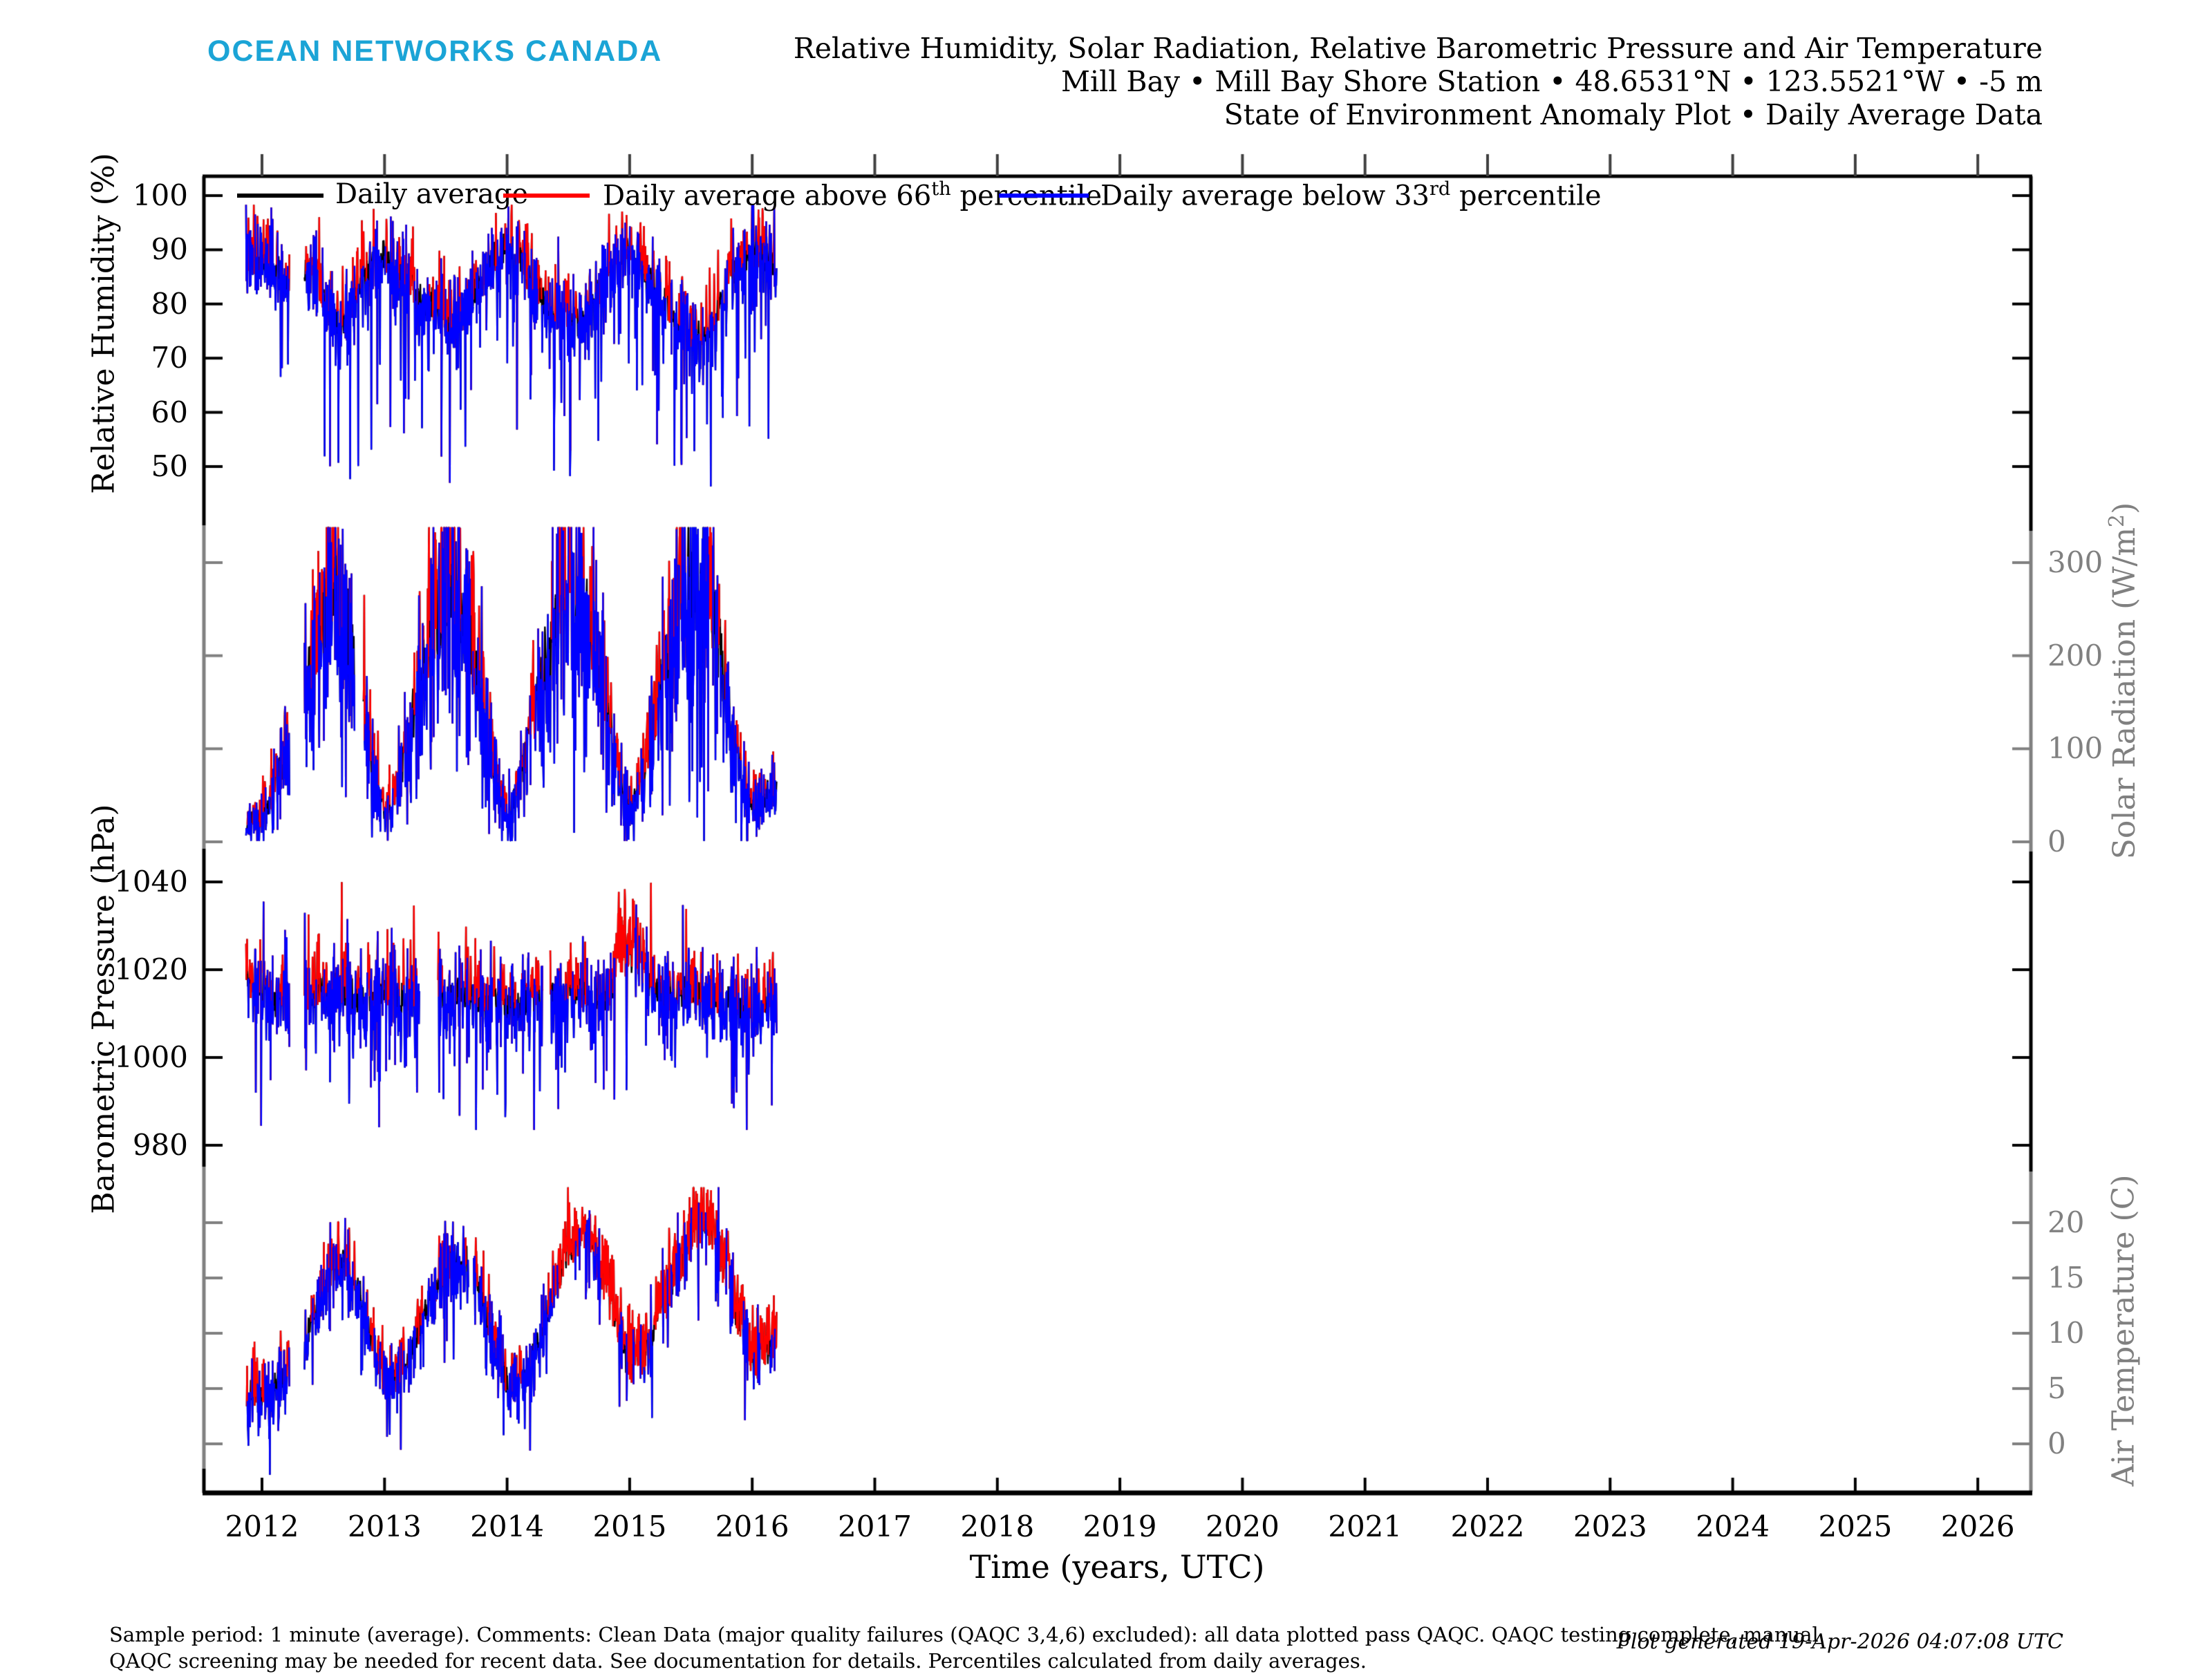 The image size is (2212, 1674). Describe the element at coordinates (2124, 508) in the screenshot. I see `solar-label-text: )` at that location.